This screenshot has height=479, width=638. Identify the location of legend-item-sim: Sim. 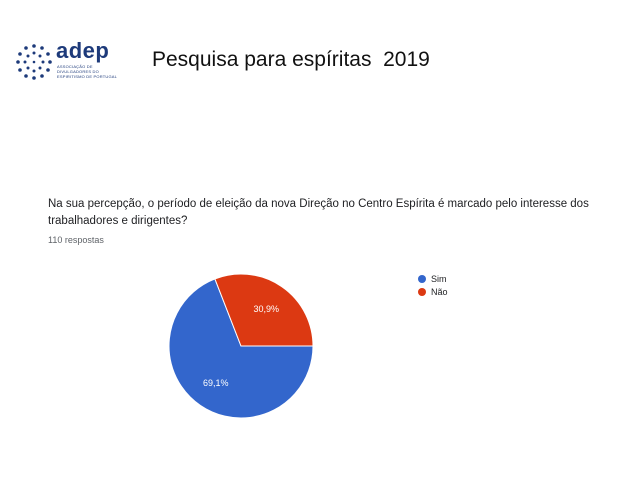
(433, 278).